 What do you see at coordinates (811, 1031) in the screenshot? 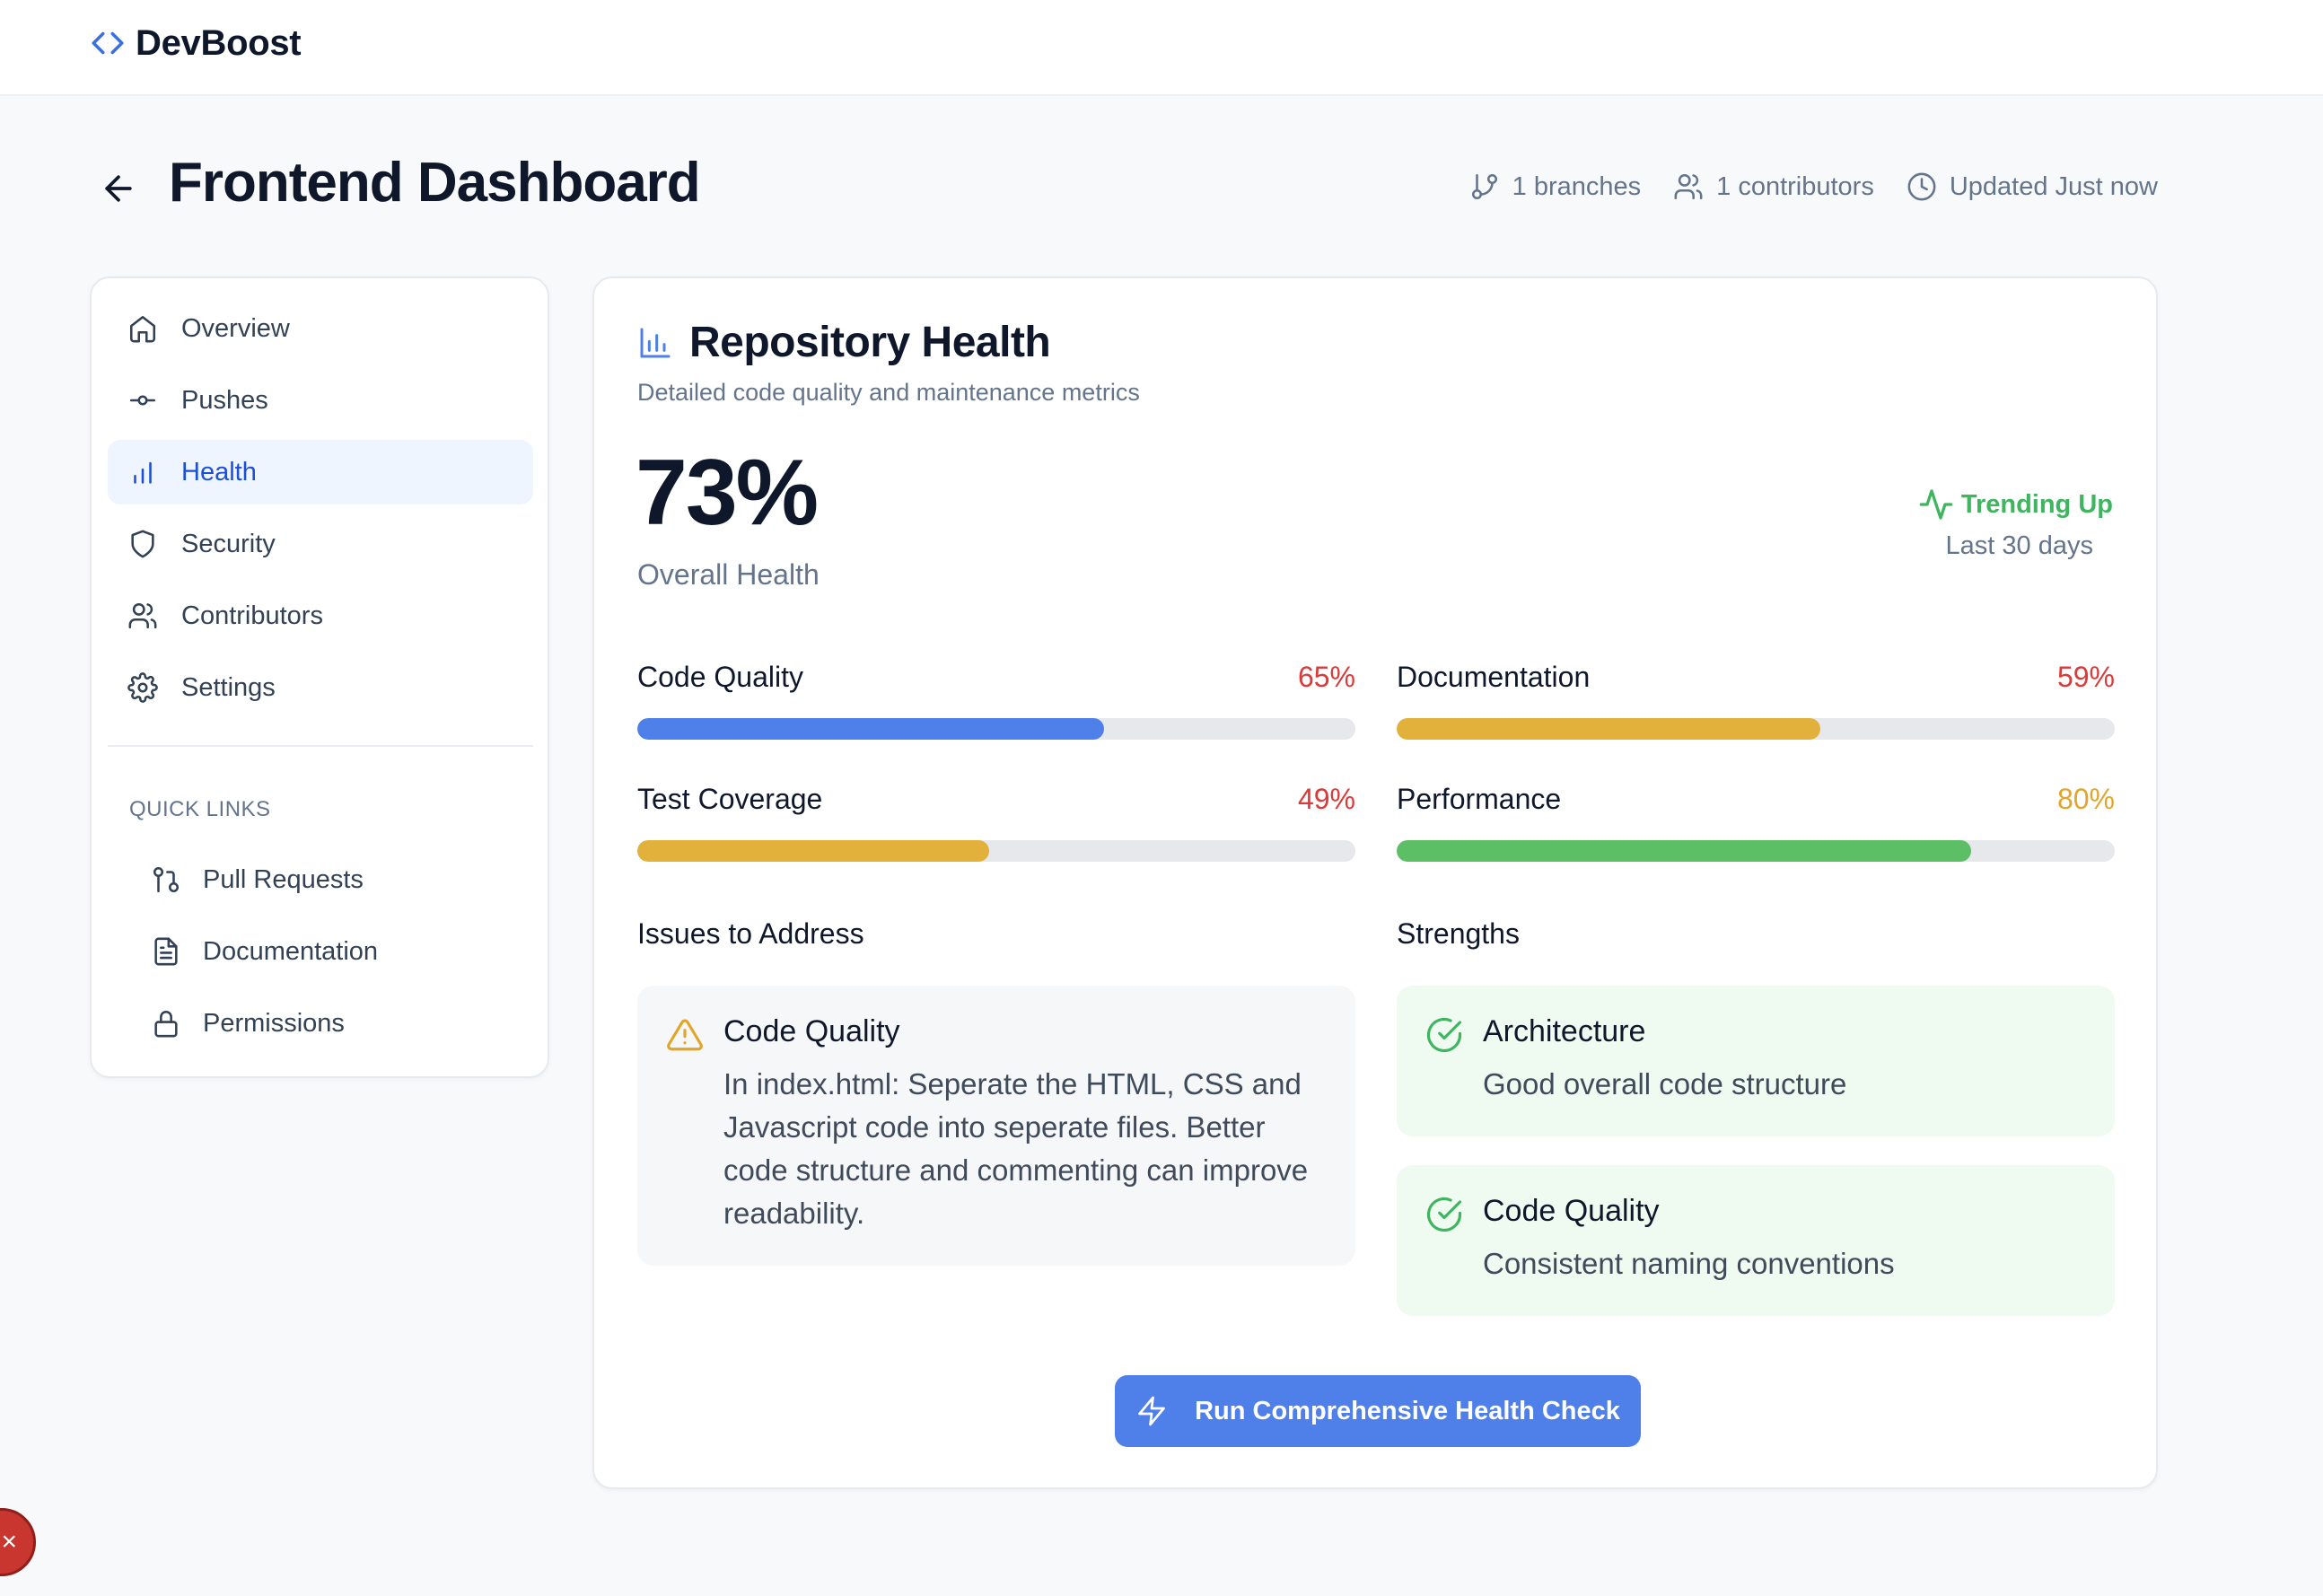
I see `issue-title: Code Quality` at bounding box center [811, 1031].